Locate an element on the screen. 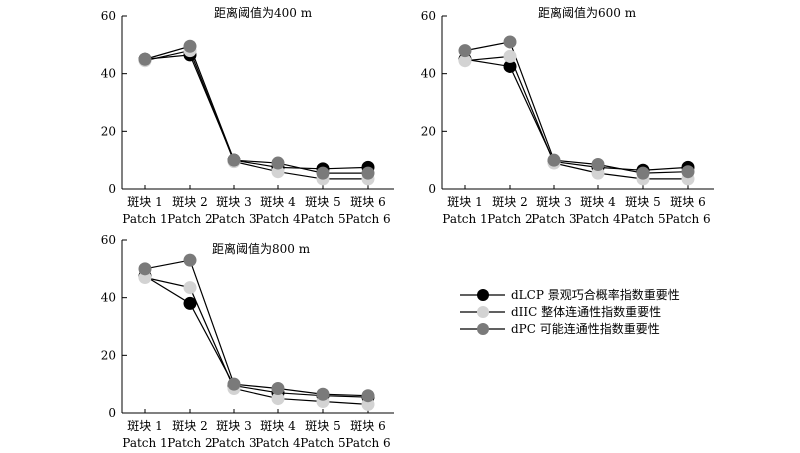 The image size is (800, 453). legend-label-dlcp: dLCP 景观巧合概率指数重要性 is located at coordinates (595, 294).